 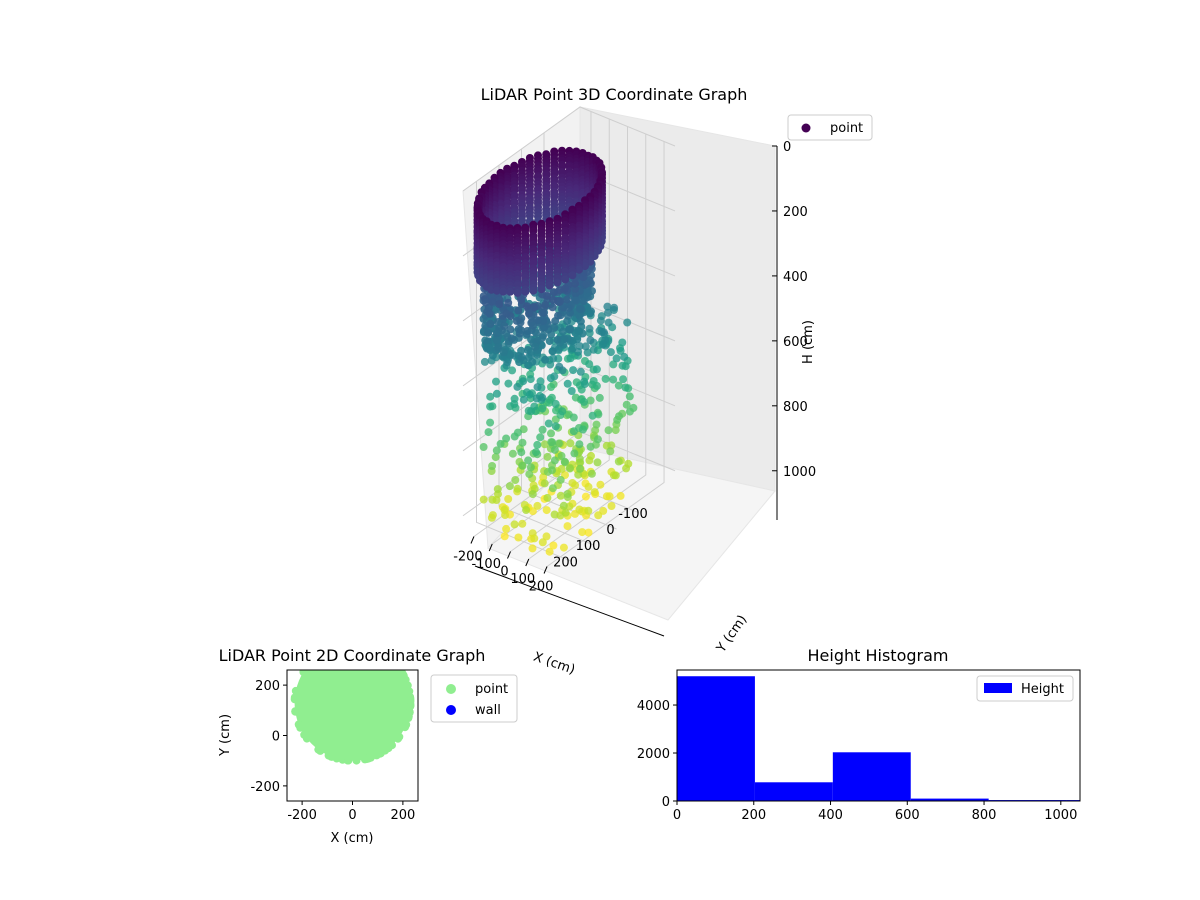 What do you see at coordinates (605, 354) in the screenshot?
I see `grid-line-x-3d` at bounding box center [605, 354].